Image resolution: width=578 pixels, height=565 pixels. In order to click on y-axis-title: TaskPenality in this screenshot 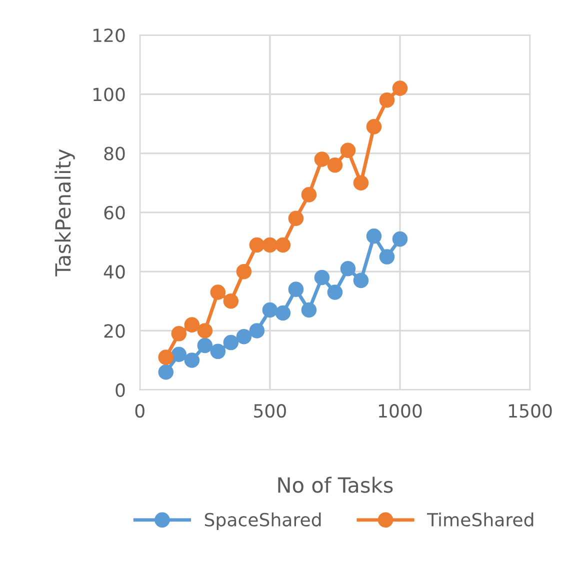, I will do `click(64, 212)`.